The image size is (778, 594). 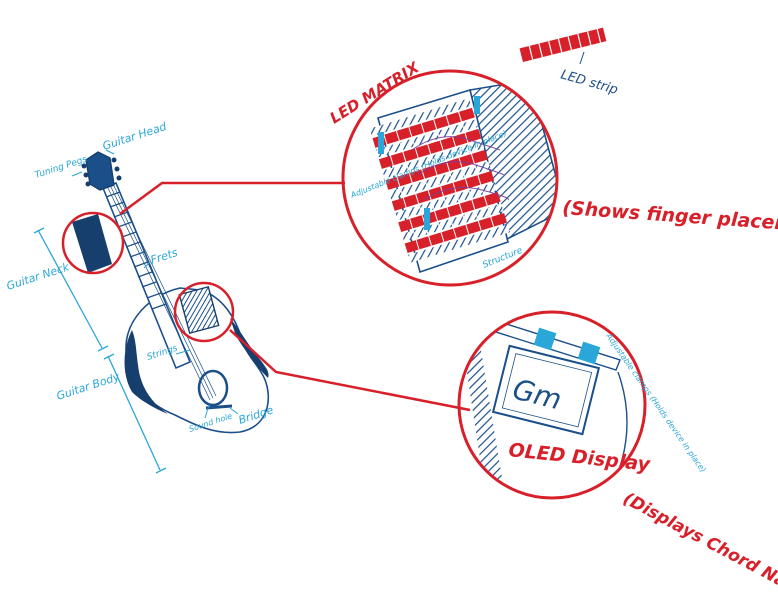 What do you see at coordinates (232, 198) in the screenshot?
I see `led-connector-line` at bounding box center [232, 198].